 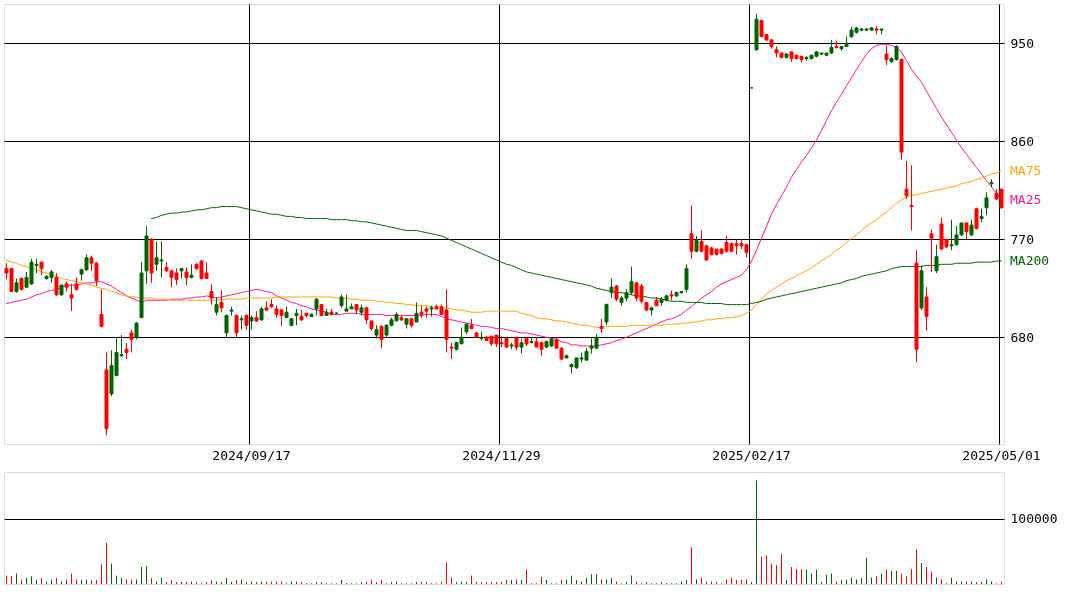 What do you see at coordinates (1022, 337) in the screenshot?
I see `y-tick-label: 680` at bounding box center [1022, 337].